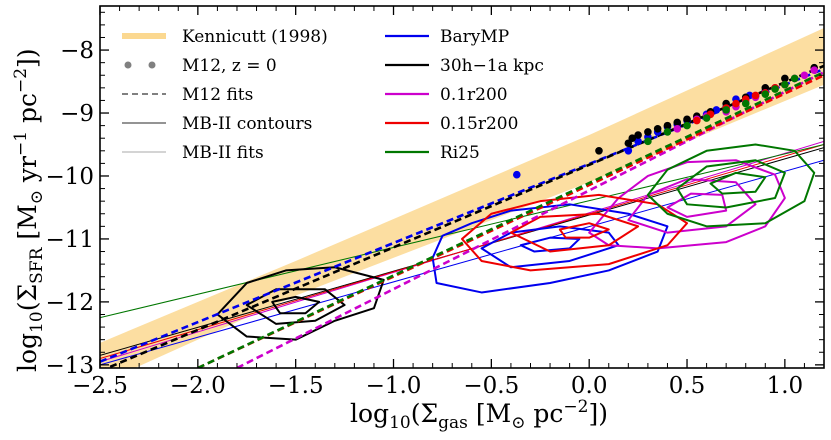 The image size is (831, 440). What do you see at coordinates (479, 124) in the screenshot?
I see `legend-label: 0.15r200` at bounding box center [479, 124].